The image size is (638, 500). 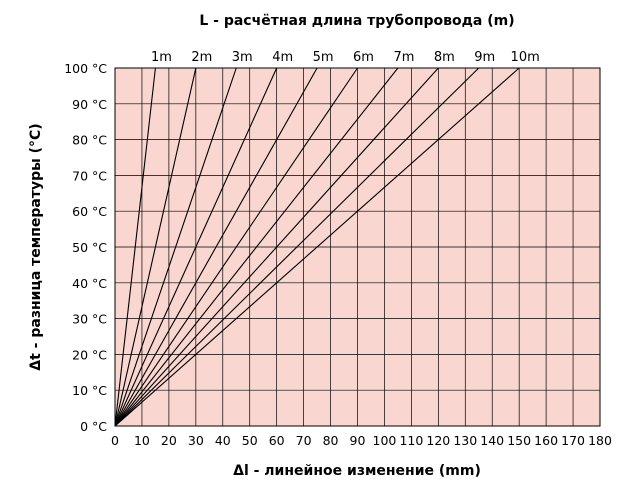 What do you see at coordinates (89, 354) in the screenshot?
I see `y-tick-label: 20 °C` at bounding box center [89, 354].